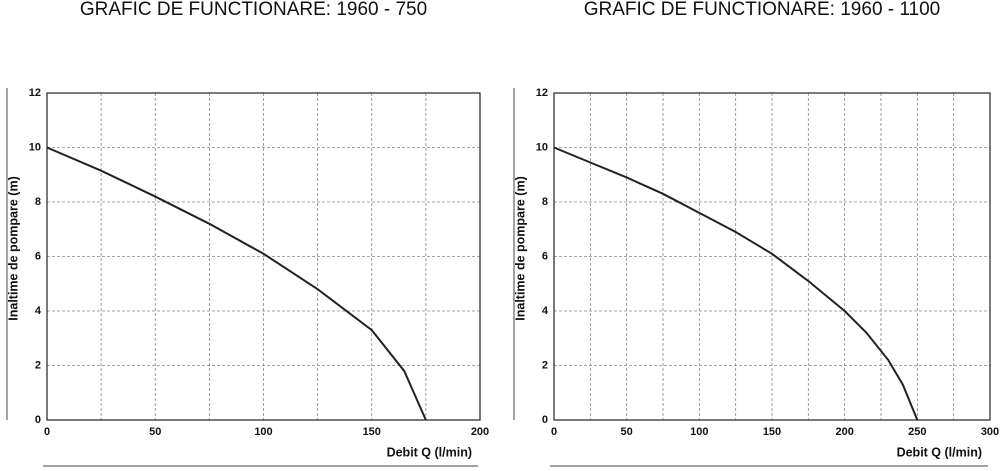  I want to click on chart-title: GRAFIC DE FUNCTIONARE: 1960 - 1100, so click(762, 10).